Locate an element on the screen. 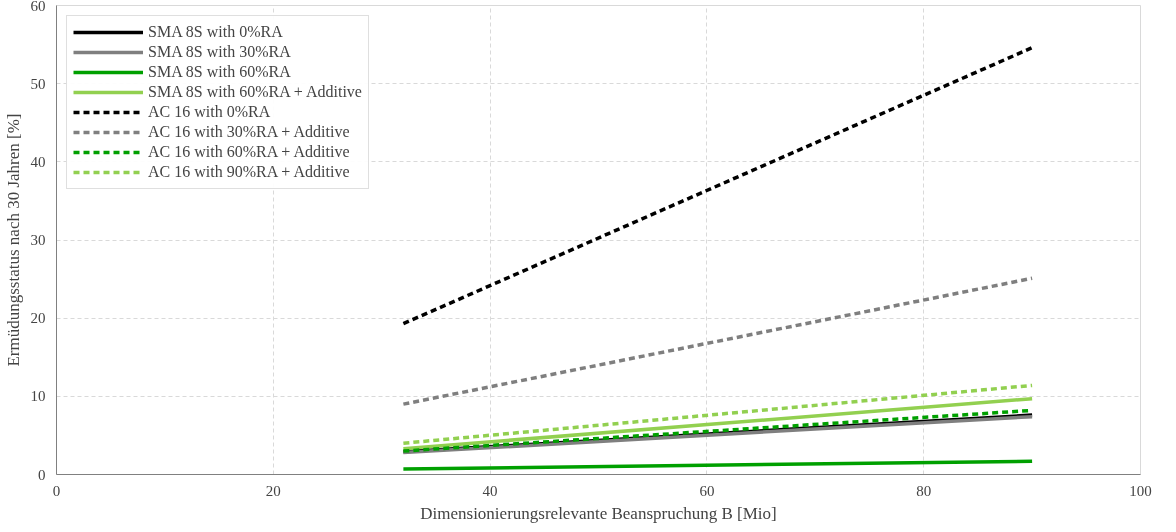 Image resolution: width=1176 pixels, height=532 pixels. x-tick-label: 0 is located at coordinates (56, 490).